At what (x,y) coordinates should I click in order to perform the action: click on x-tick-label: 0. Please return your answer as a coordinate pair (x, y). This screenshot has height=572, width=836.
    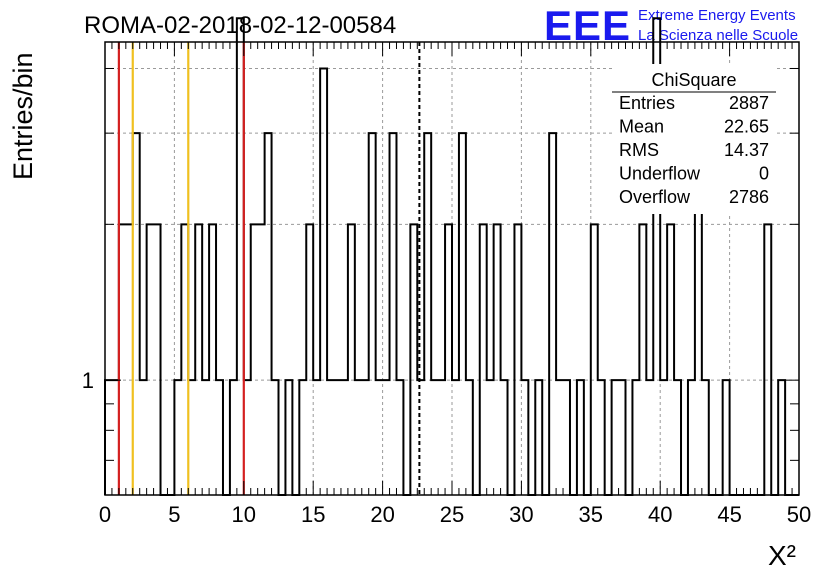
    Looking at the image, I should click on (105, 514).